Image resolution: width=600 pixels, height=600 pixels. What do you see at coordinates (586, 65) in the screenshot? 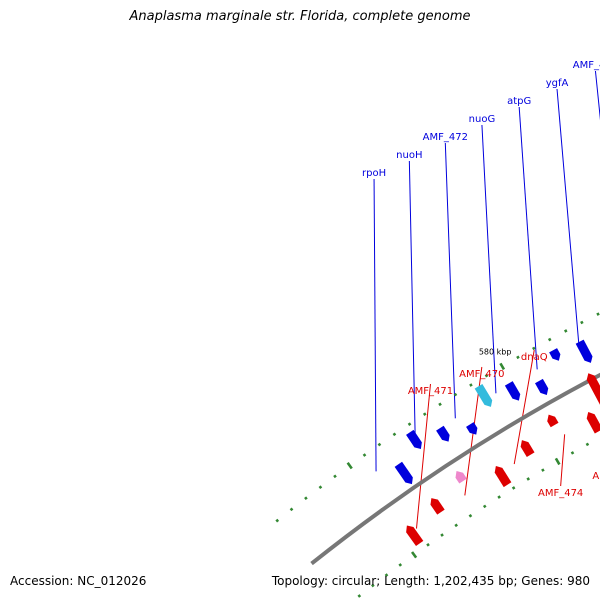
I see `forward-gene-label: AMF_459` at bounding box center [586, 65].